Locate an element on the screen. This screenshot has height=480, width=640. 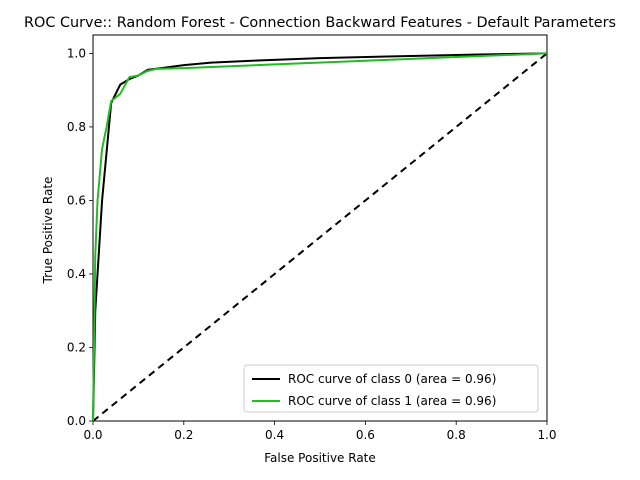
y-tick-label: 0.0 is located at coordinates (76, 421).